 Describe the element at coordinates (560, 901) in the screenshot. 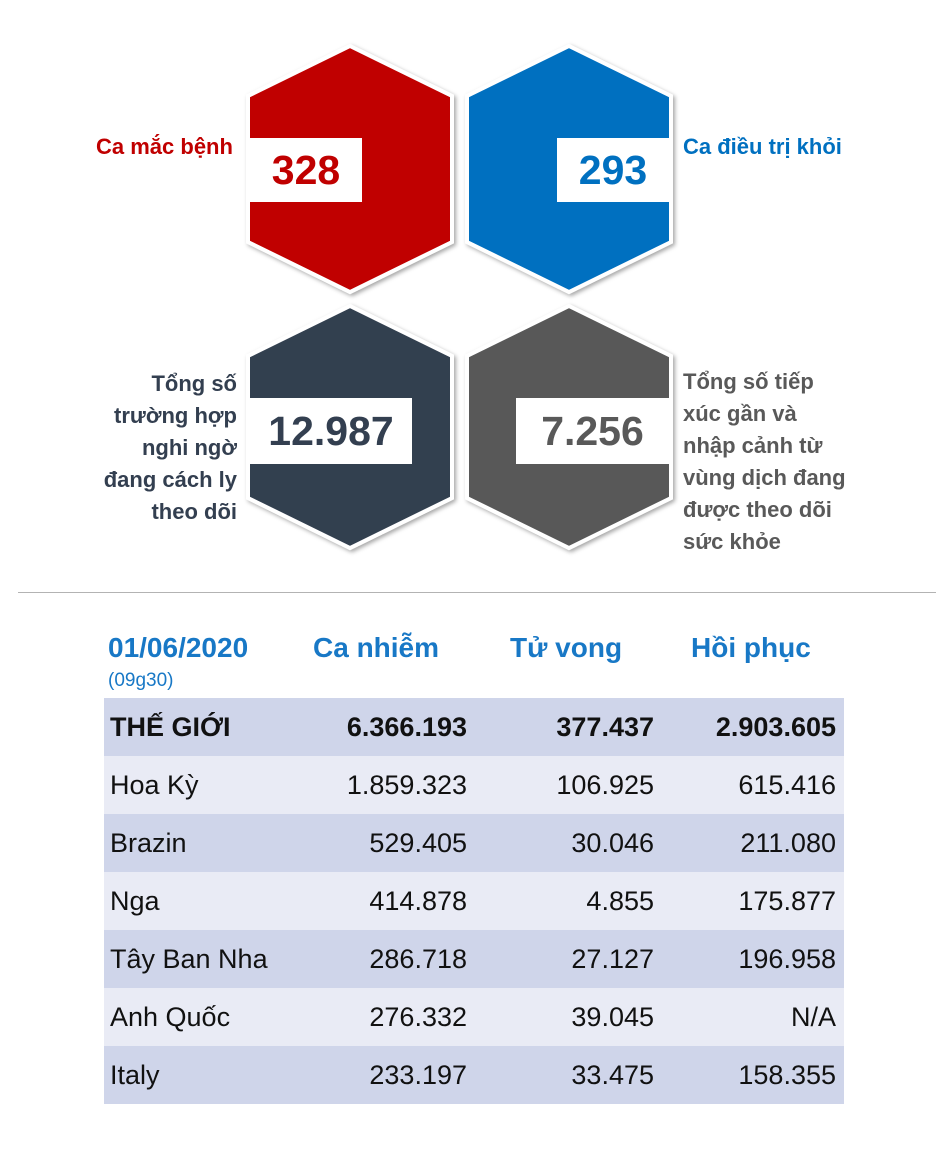

I see `deaths-cell: 4.855` at that location.